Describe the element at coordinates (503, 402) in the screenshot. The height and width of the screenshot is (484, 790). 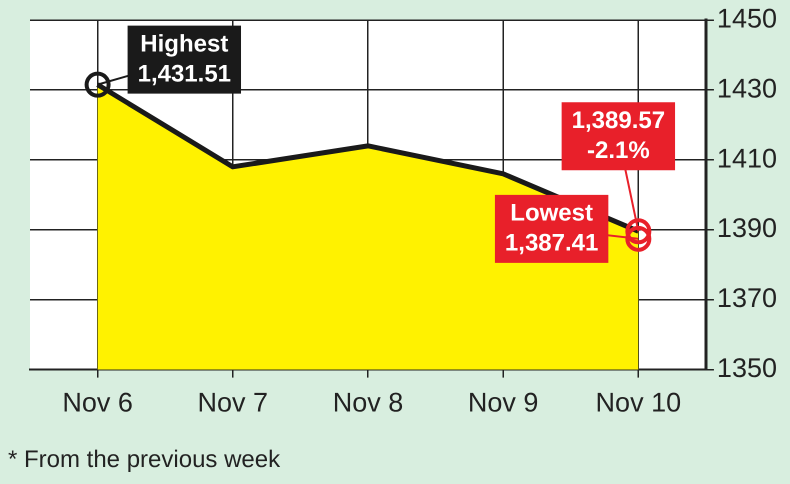
I see `x-tick-label: Nov 9` at that location.